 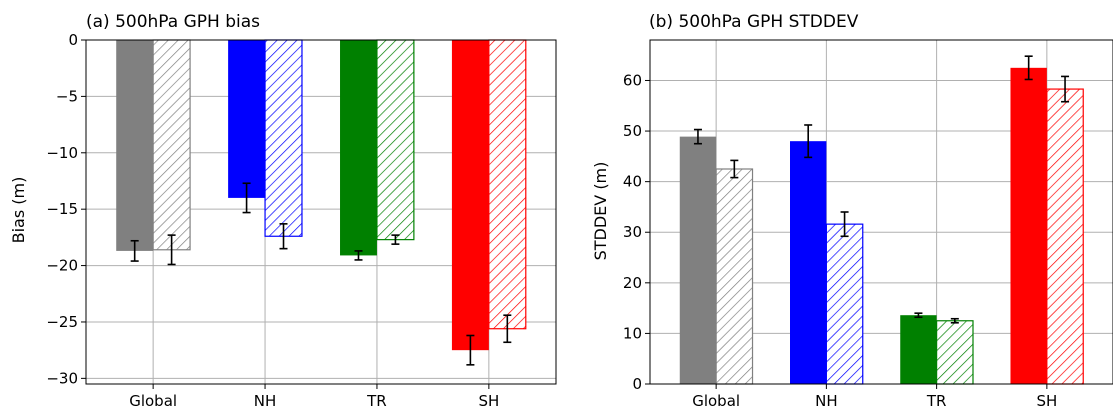 I want to click on stddev-error-bar-global-hatched, so click(x=734, y=169).